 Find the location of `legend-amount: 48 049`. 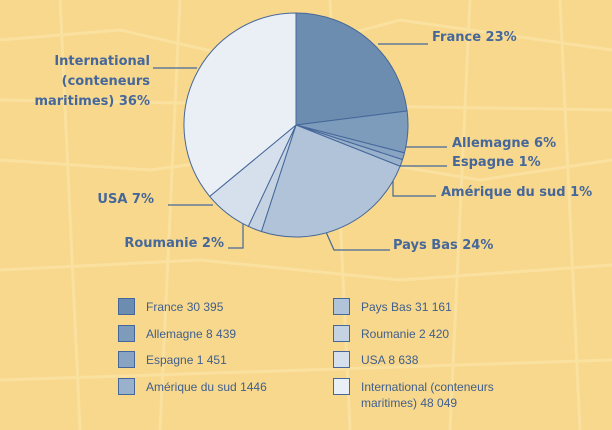

legend-amount: 48 049 is located at coordinates (439, 402).